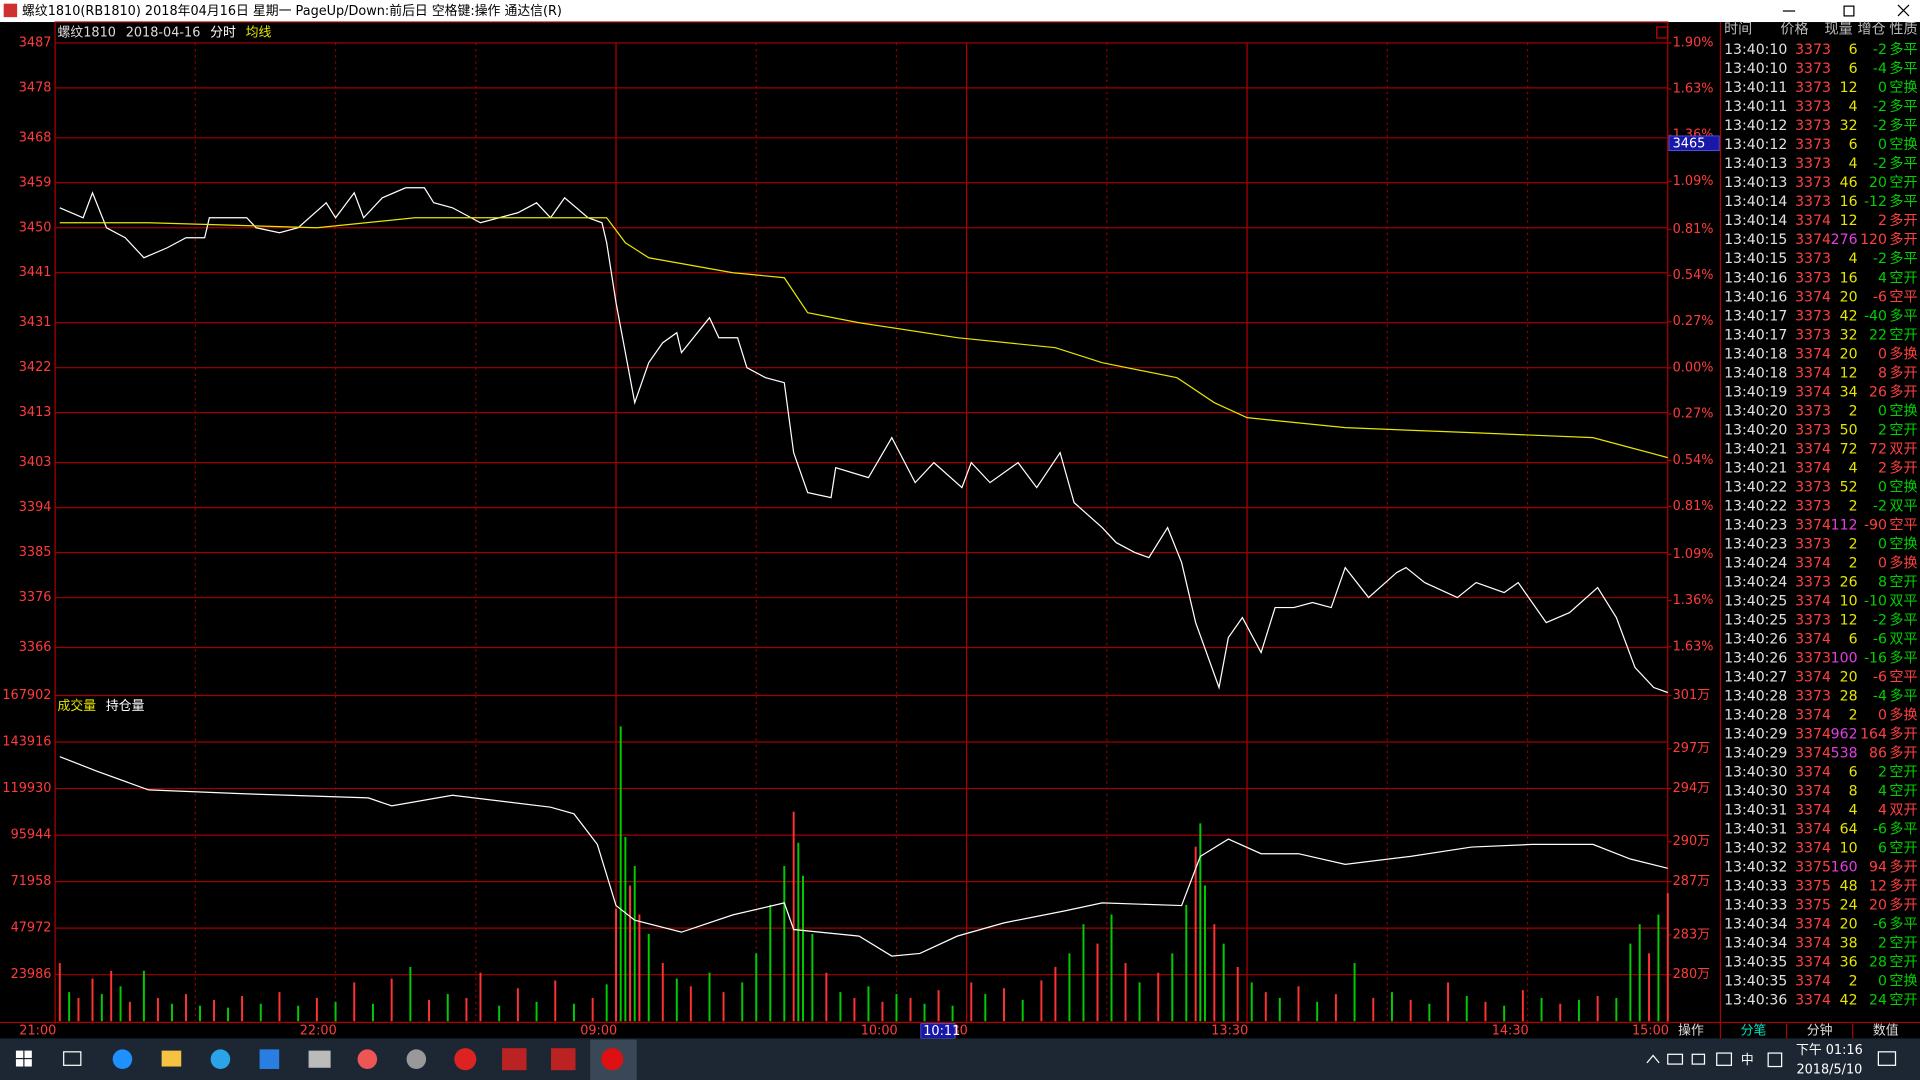 The image size is (1920, 1080). I want to click on tick-oi-change: 2, so click(1882, 430).